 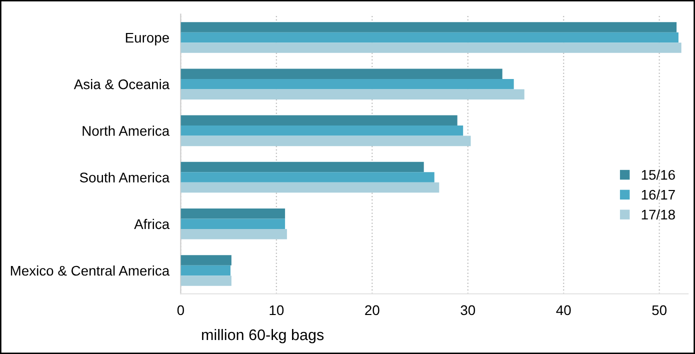 I want to click on x-tick-label: 10, so click(x=277, y=310).